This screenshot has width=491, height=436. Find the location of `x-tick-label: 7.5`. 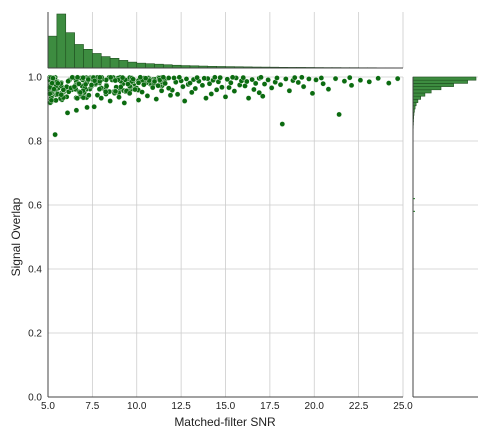

x-tick-label: 7.5 is located at coordinates (92, 406).